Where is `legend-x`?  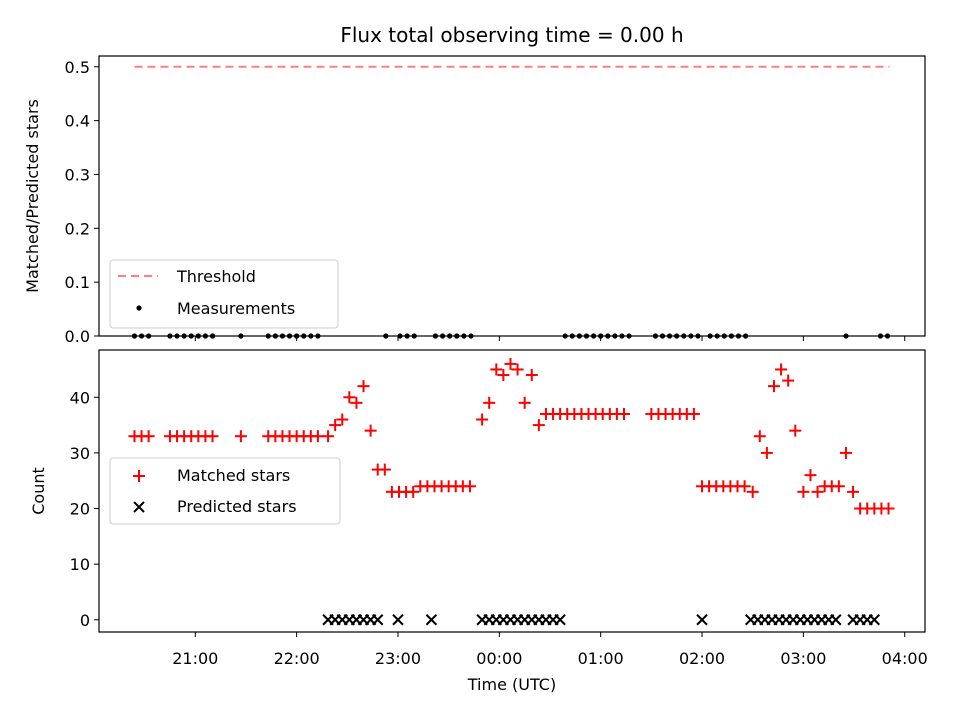 legend-x is located at coordinates (139, 507).